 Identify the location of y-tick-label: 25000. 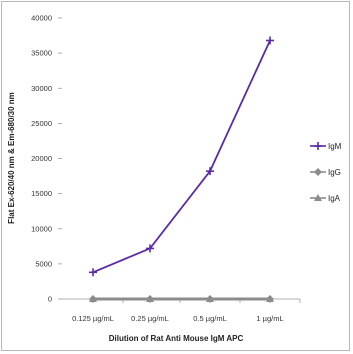
(41, 123).